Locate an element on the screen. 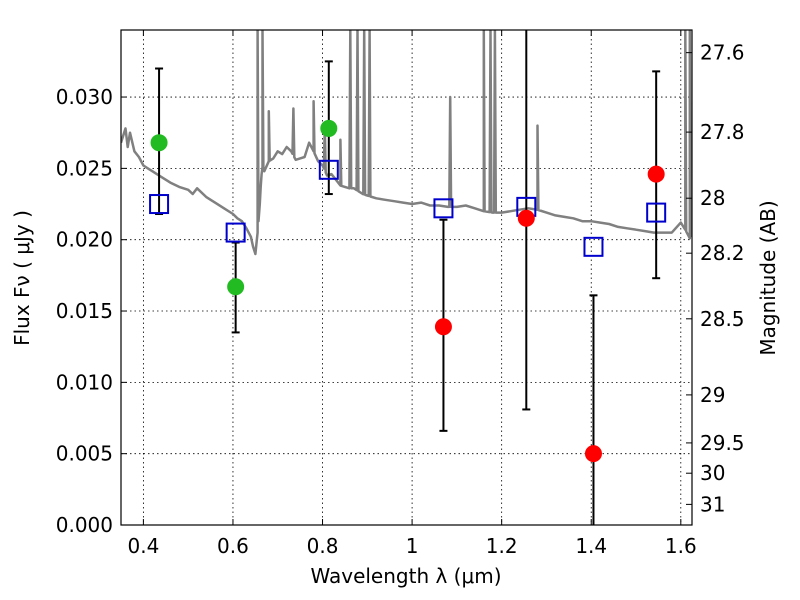  y-tick-label: 0.025 is located at coordinates (84, 168).